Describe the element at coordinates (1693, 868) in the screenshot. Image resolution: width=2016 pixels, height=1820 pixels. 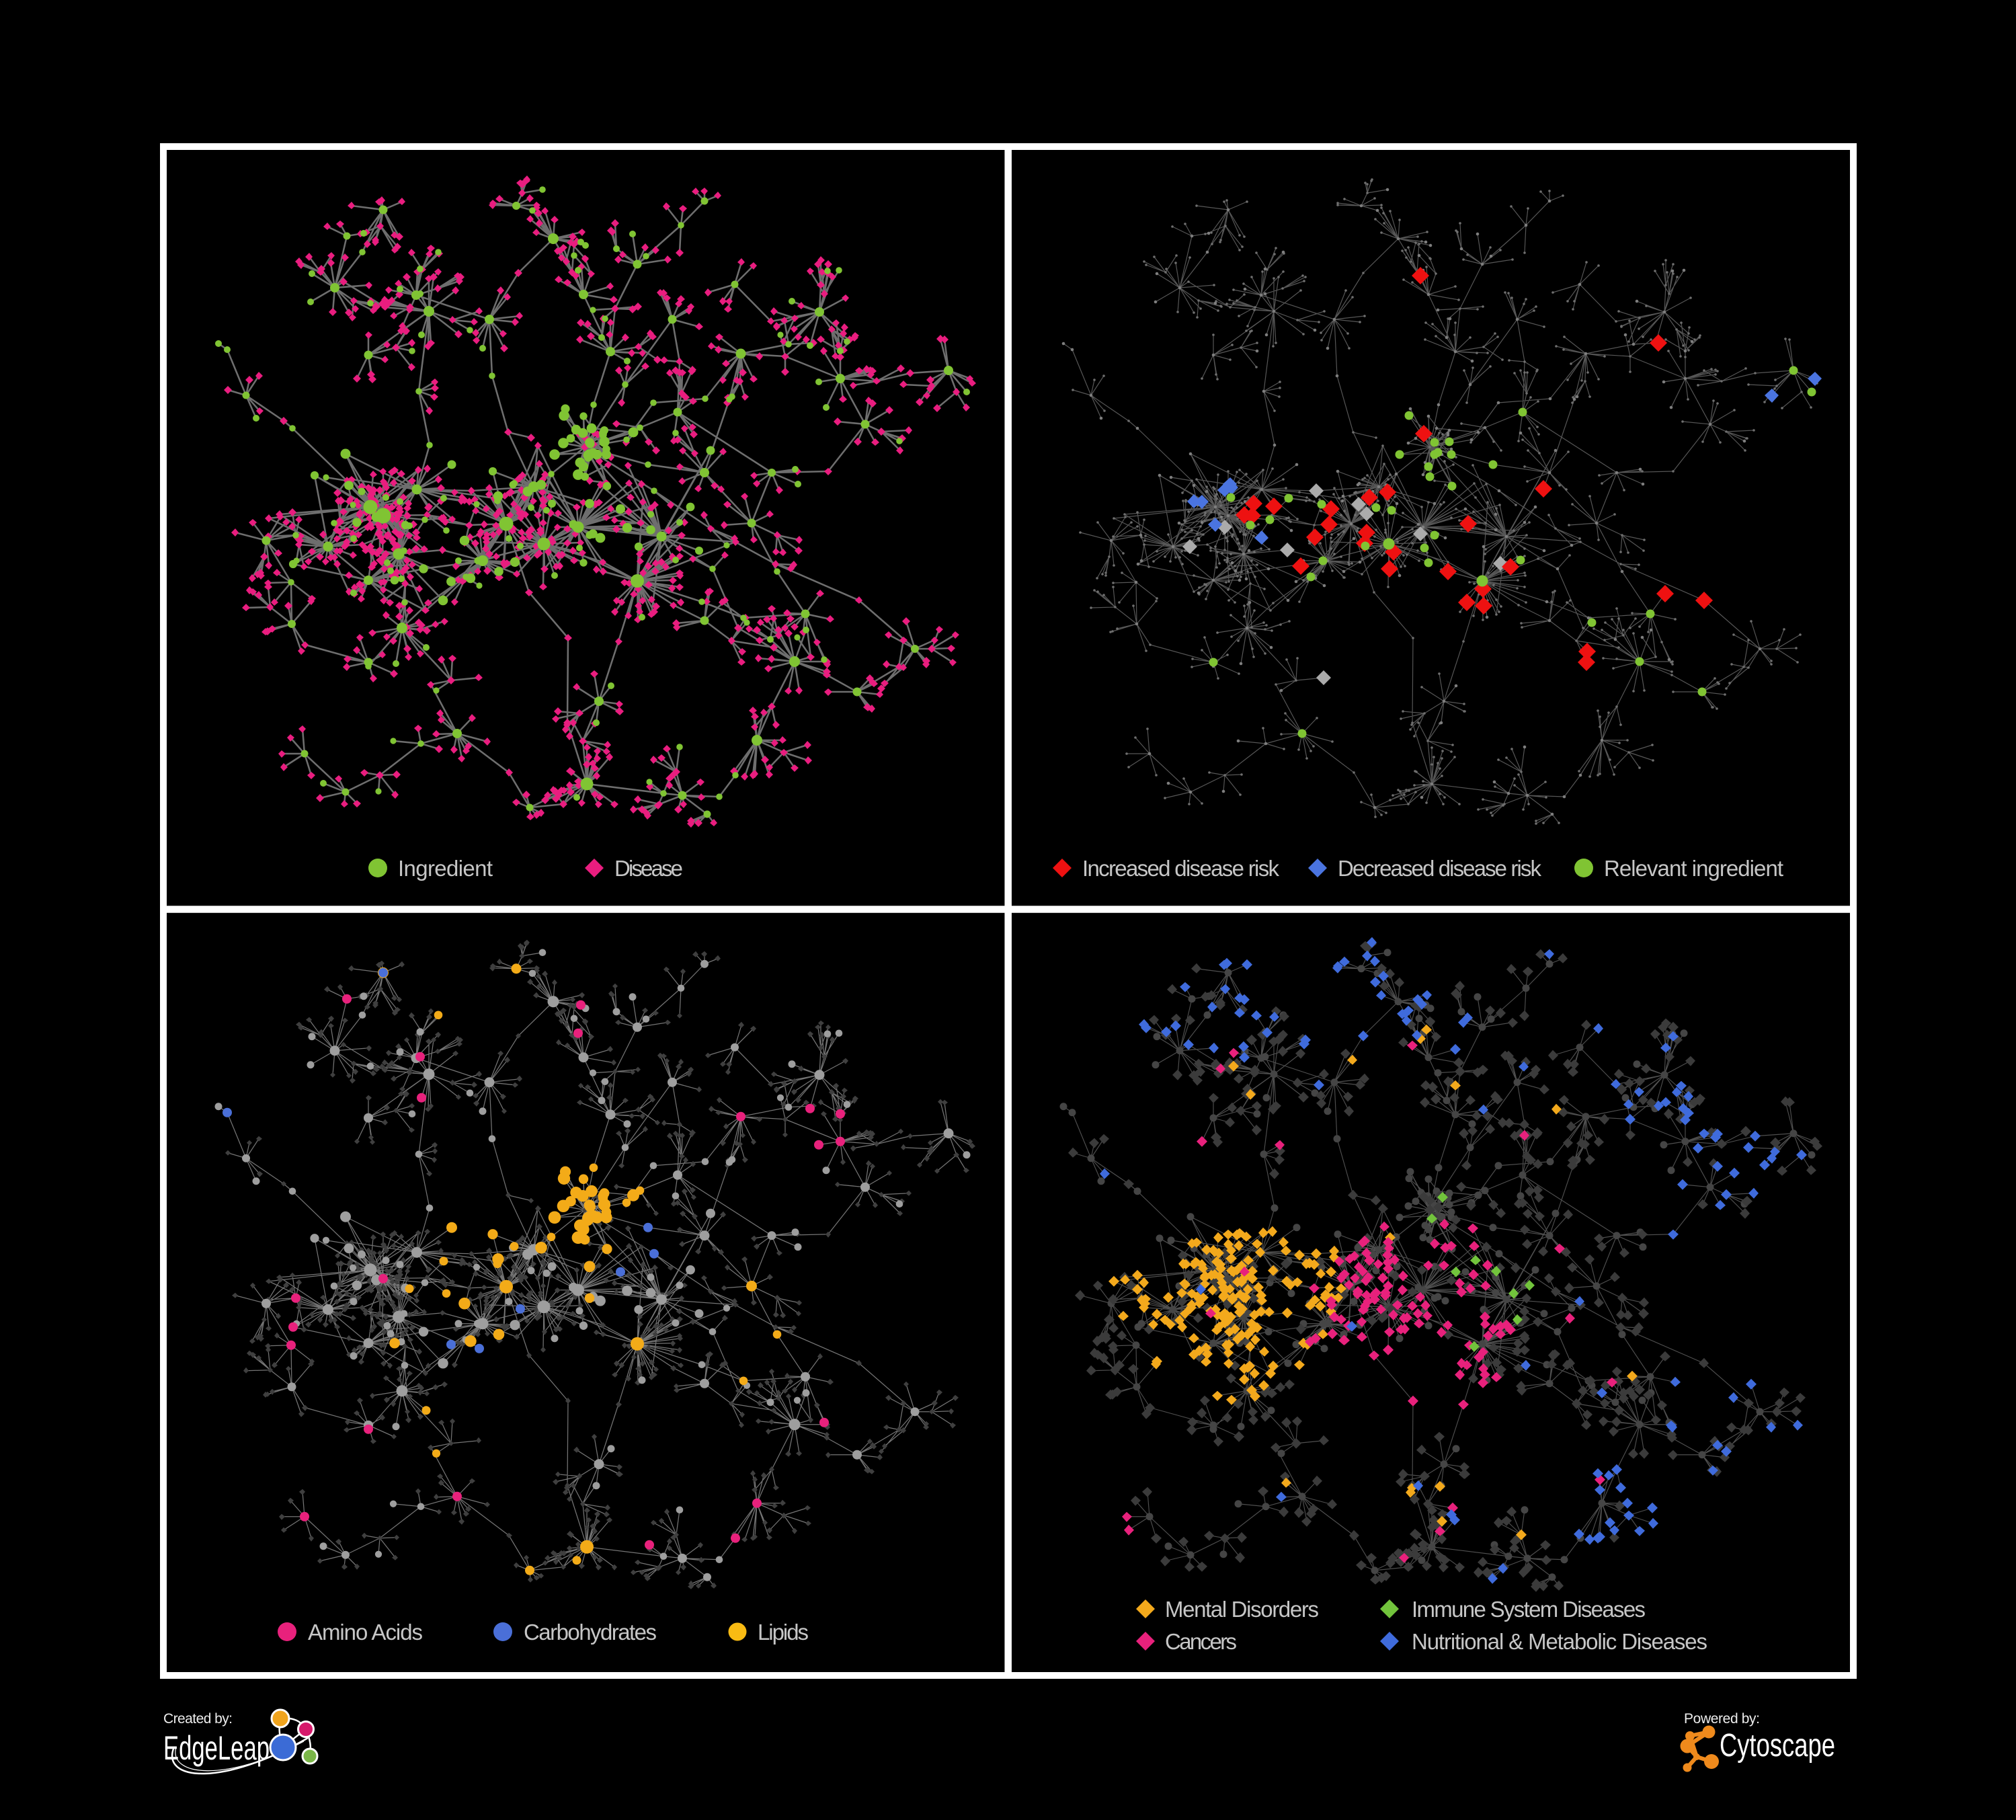
I see `svg-text: Relevant ingredient` at that location.